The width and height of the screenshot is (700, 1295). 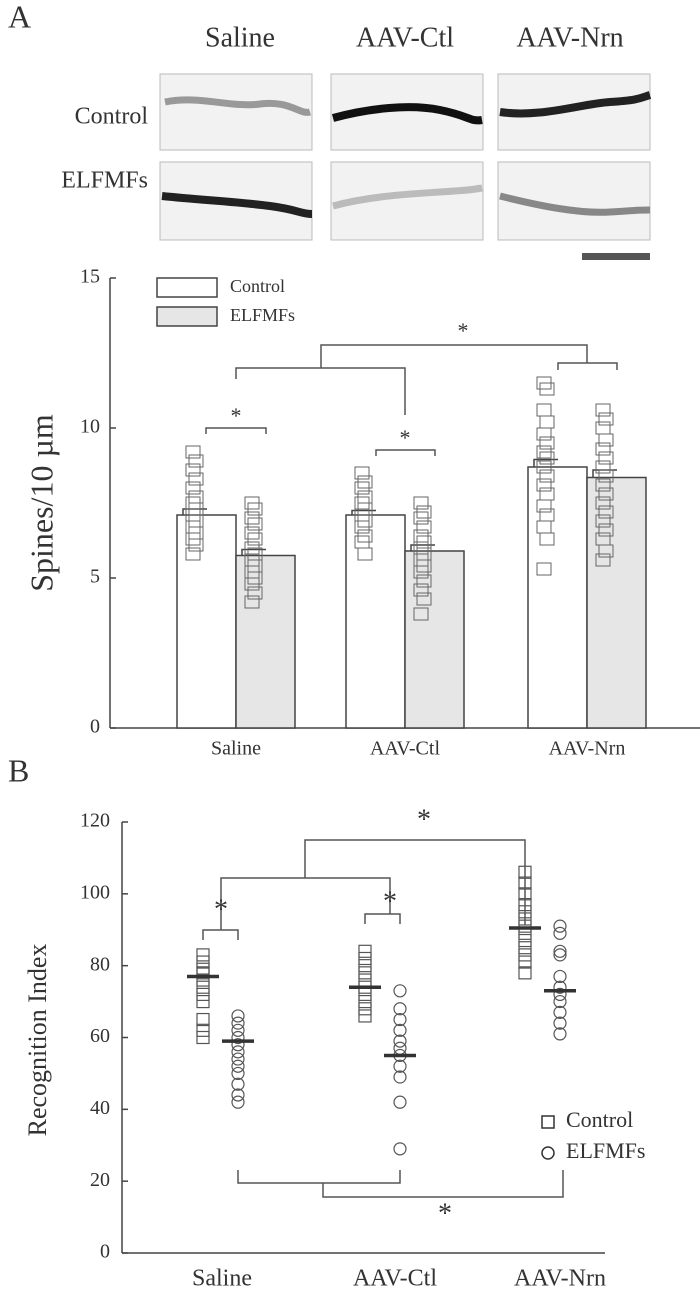 What do you see at coordinates (37, 1040) in the screenshot?
I see `y-axis-label: Recognition Index` at bounding box center [37, 1040].